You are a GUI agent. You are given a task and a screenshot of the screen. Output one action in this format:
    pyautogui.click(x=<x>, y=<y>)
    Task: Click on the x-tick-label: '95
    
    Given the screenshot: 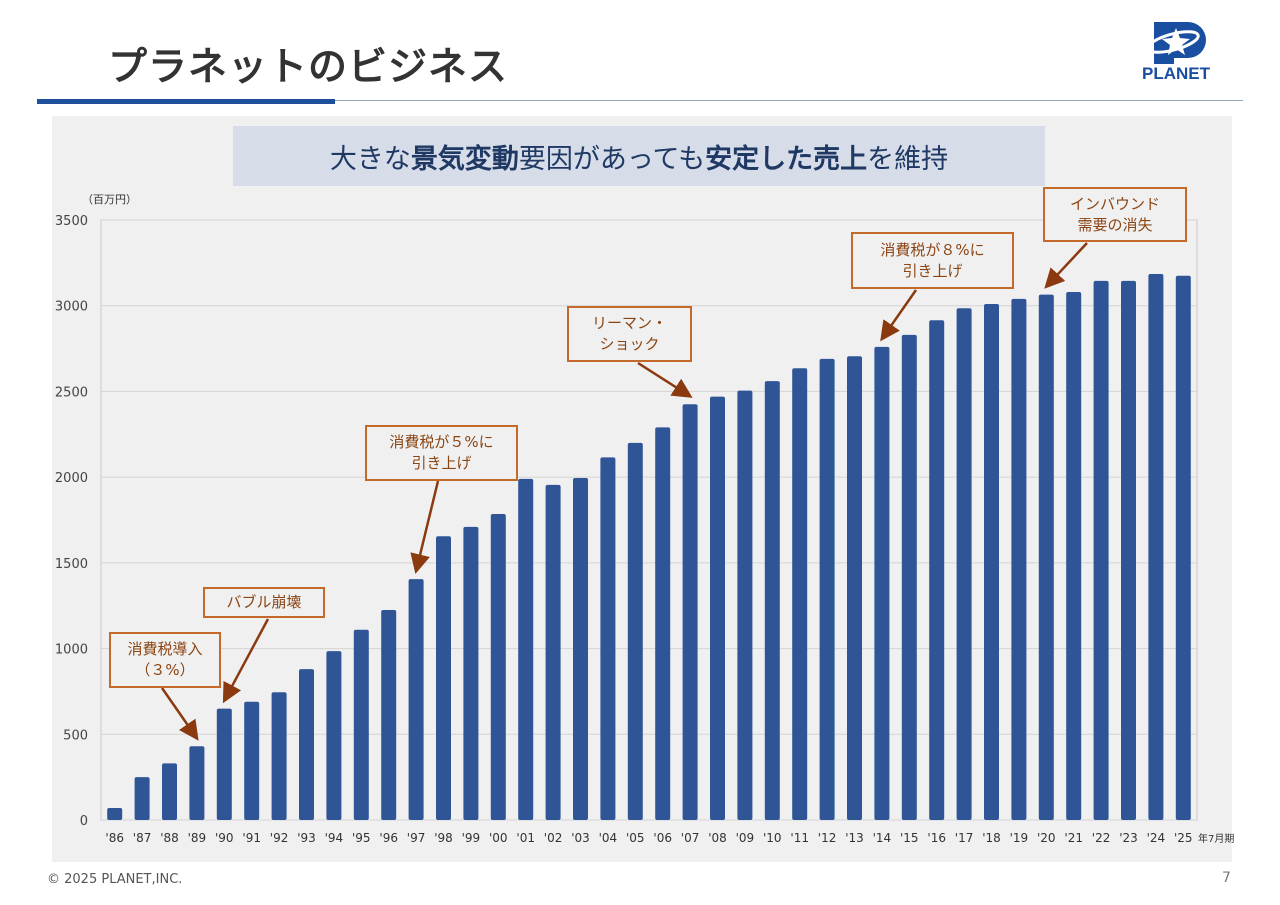 What is the action you would take?
    pyautogui.click(x=361, y=838)
    